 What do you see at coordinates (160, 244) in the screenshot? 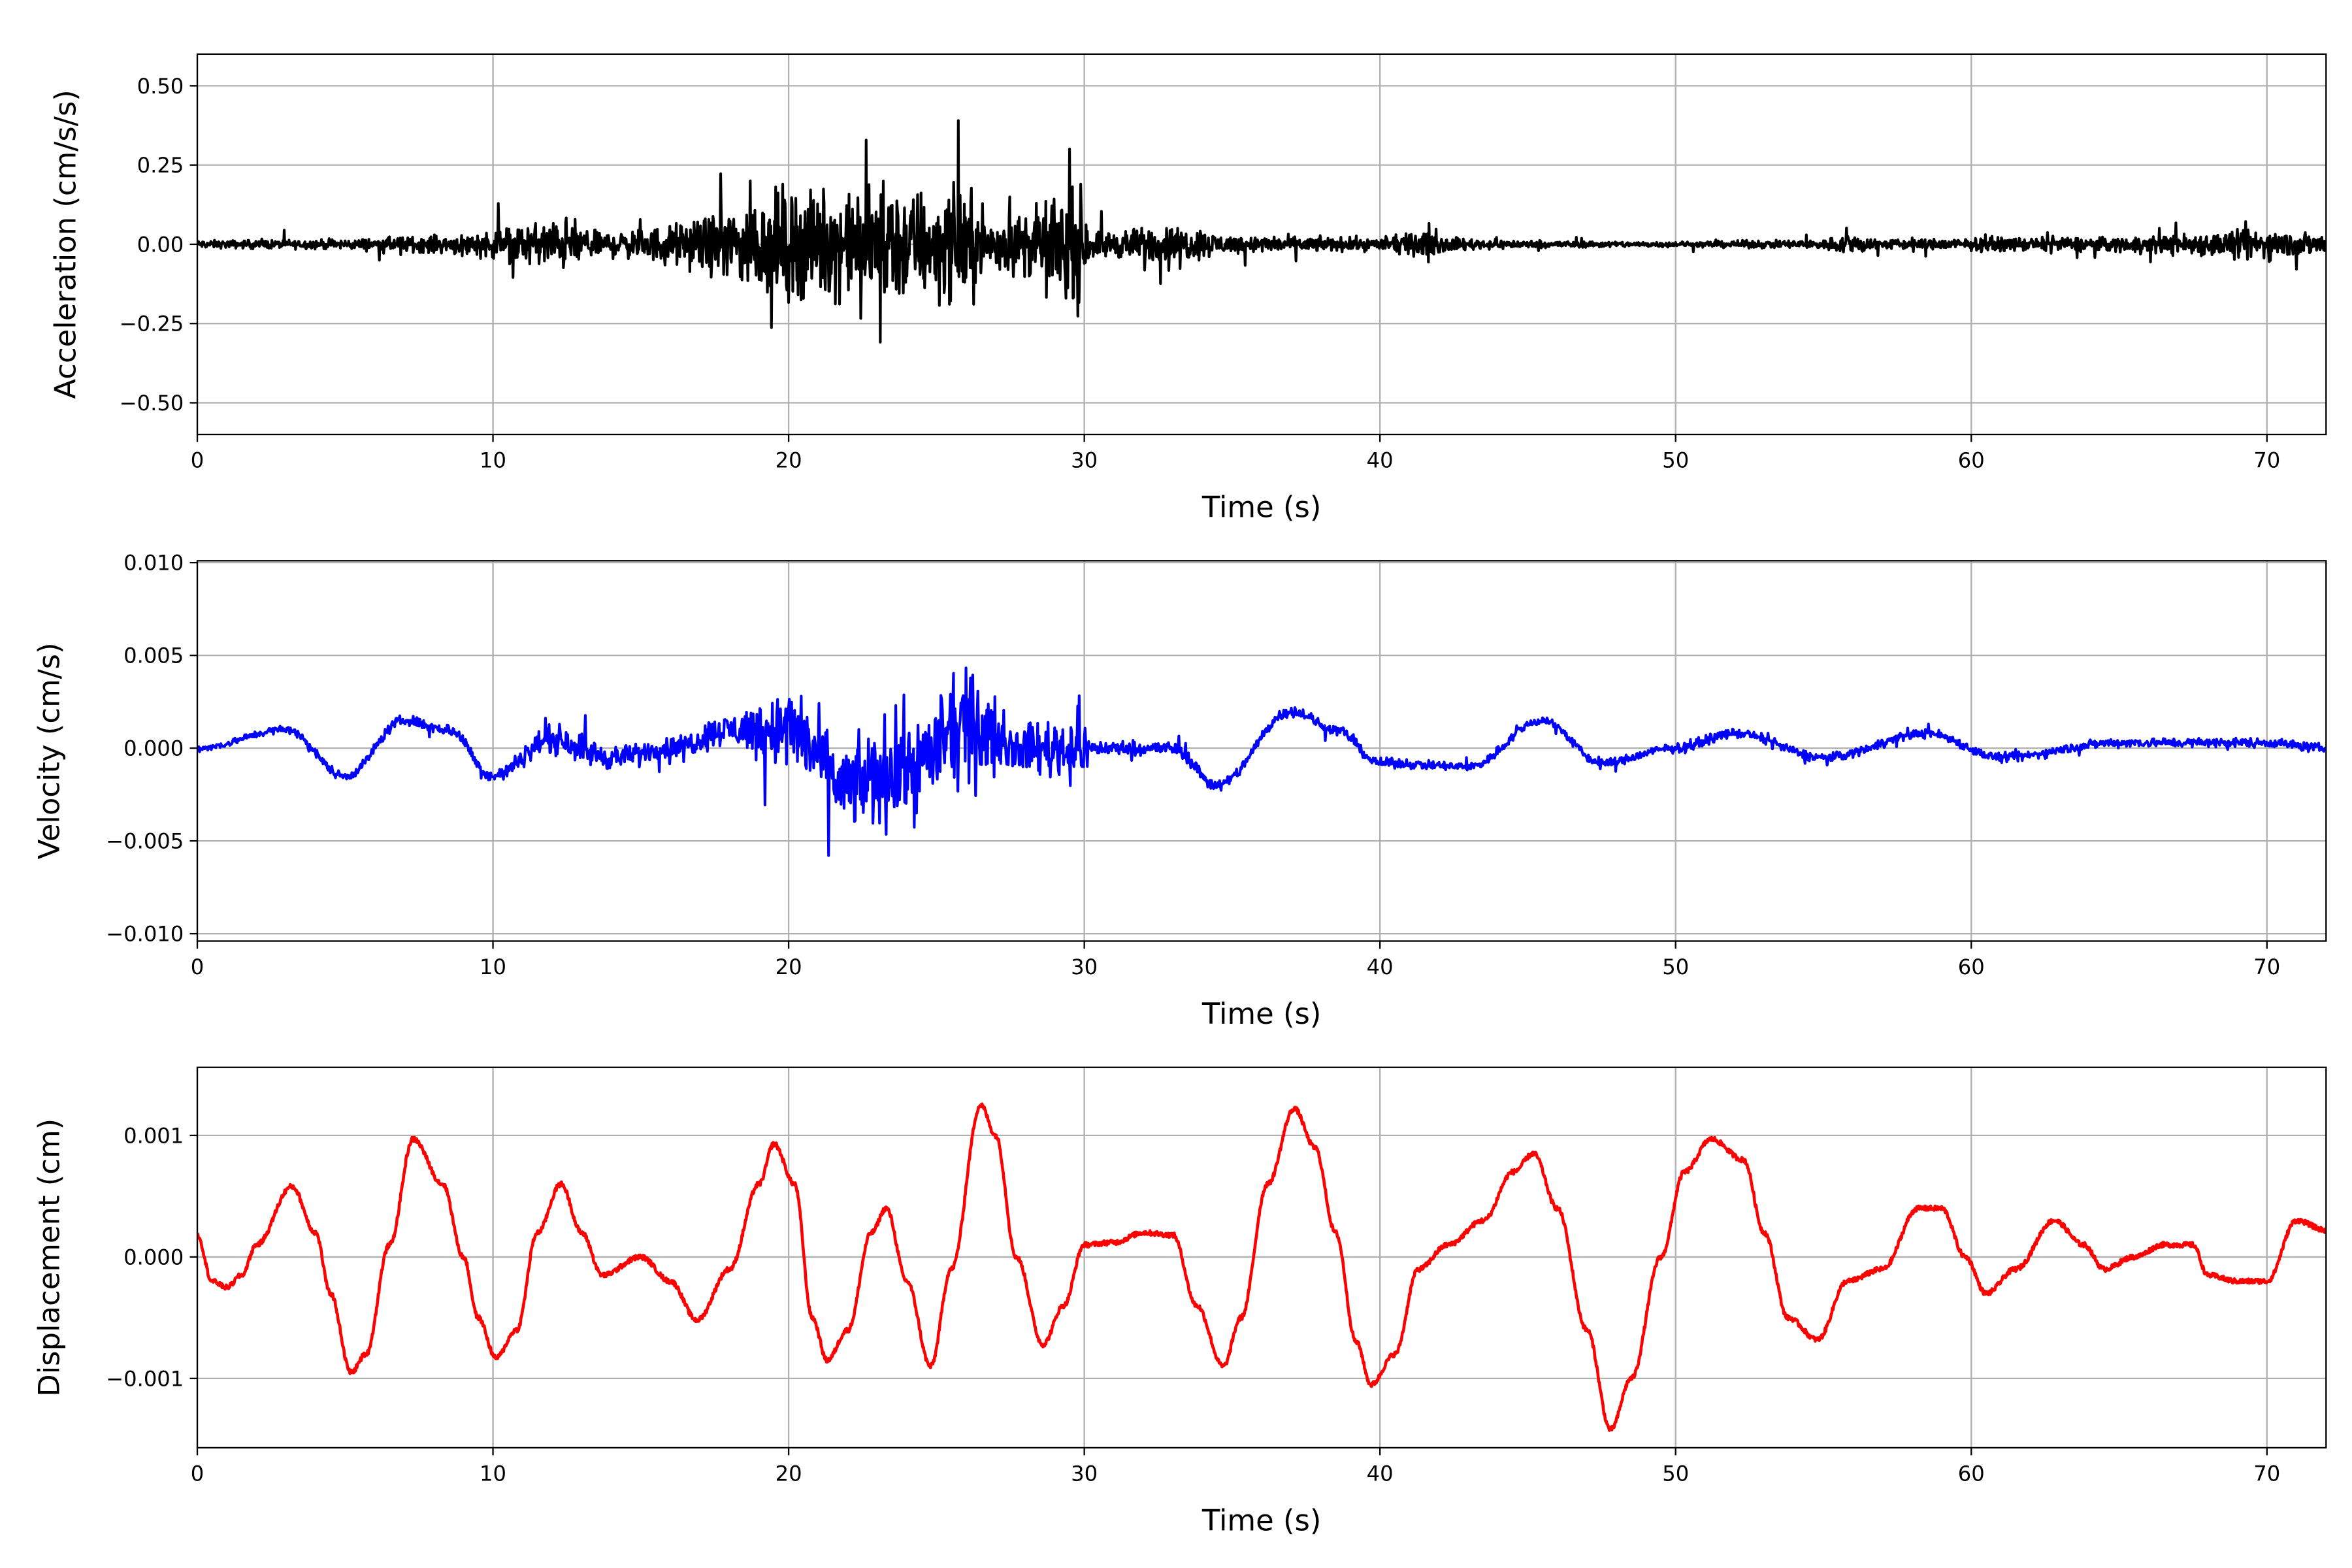
I see `y-tick-label: 0.00` at bounding box center [160, 244].